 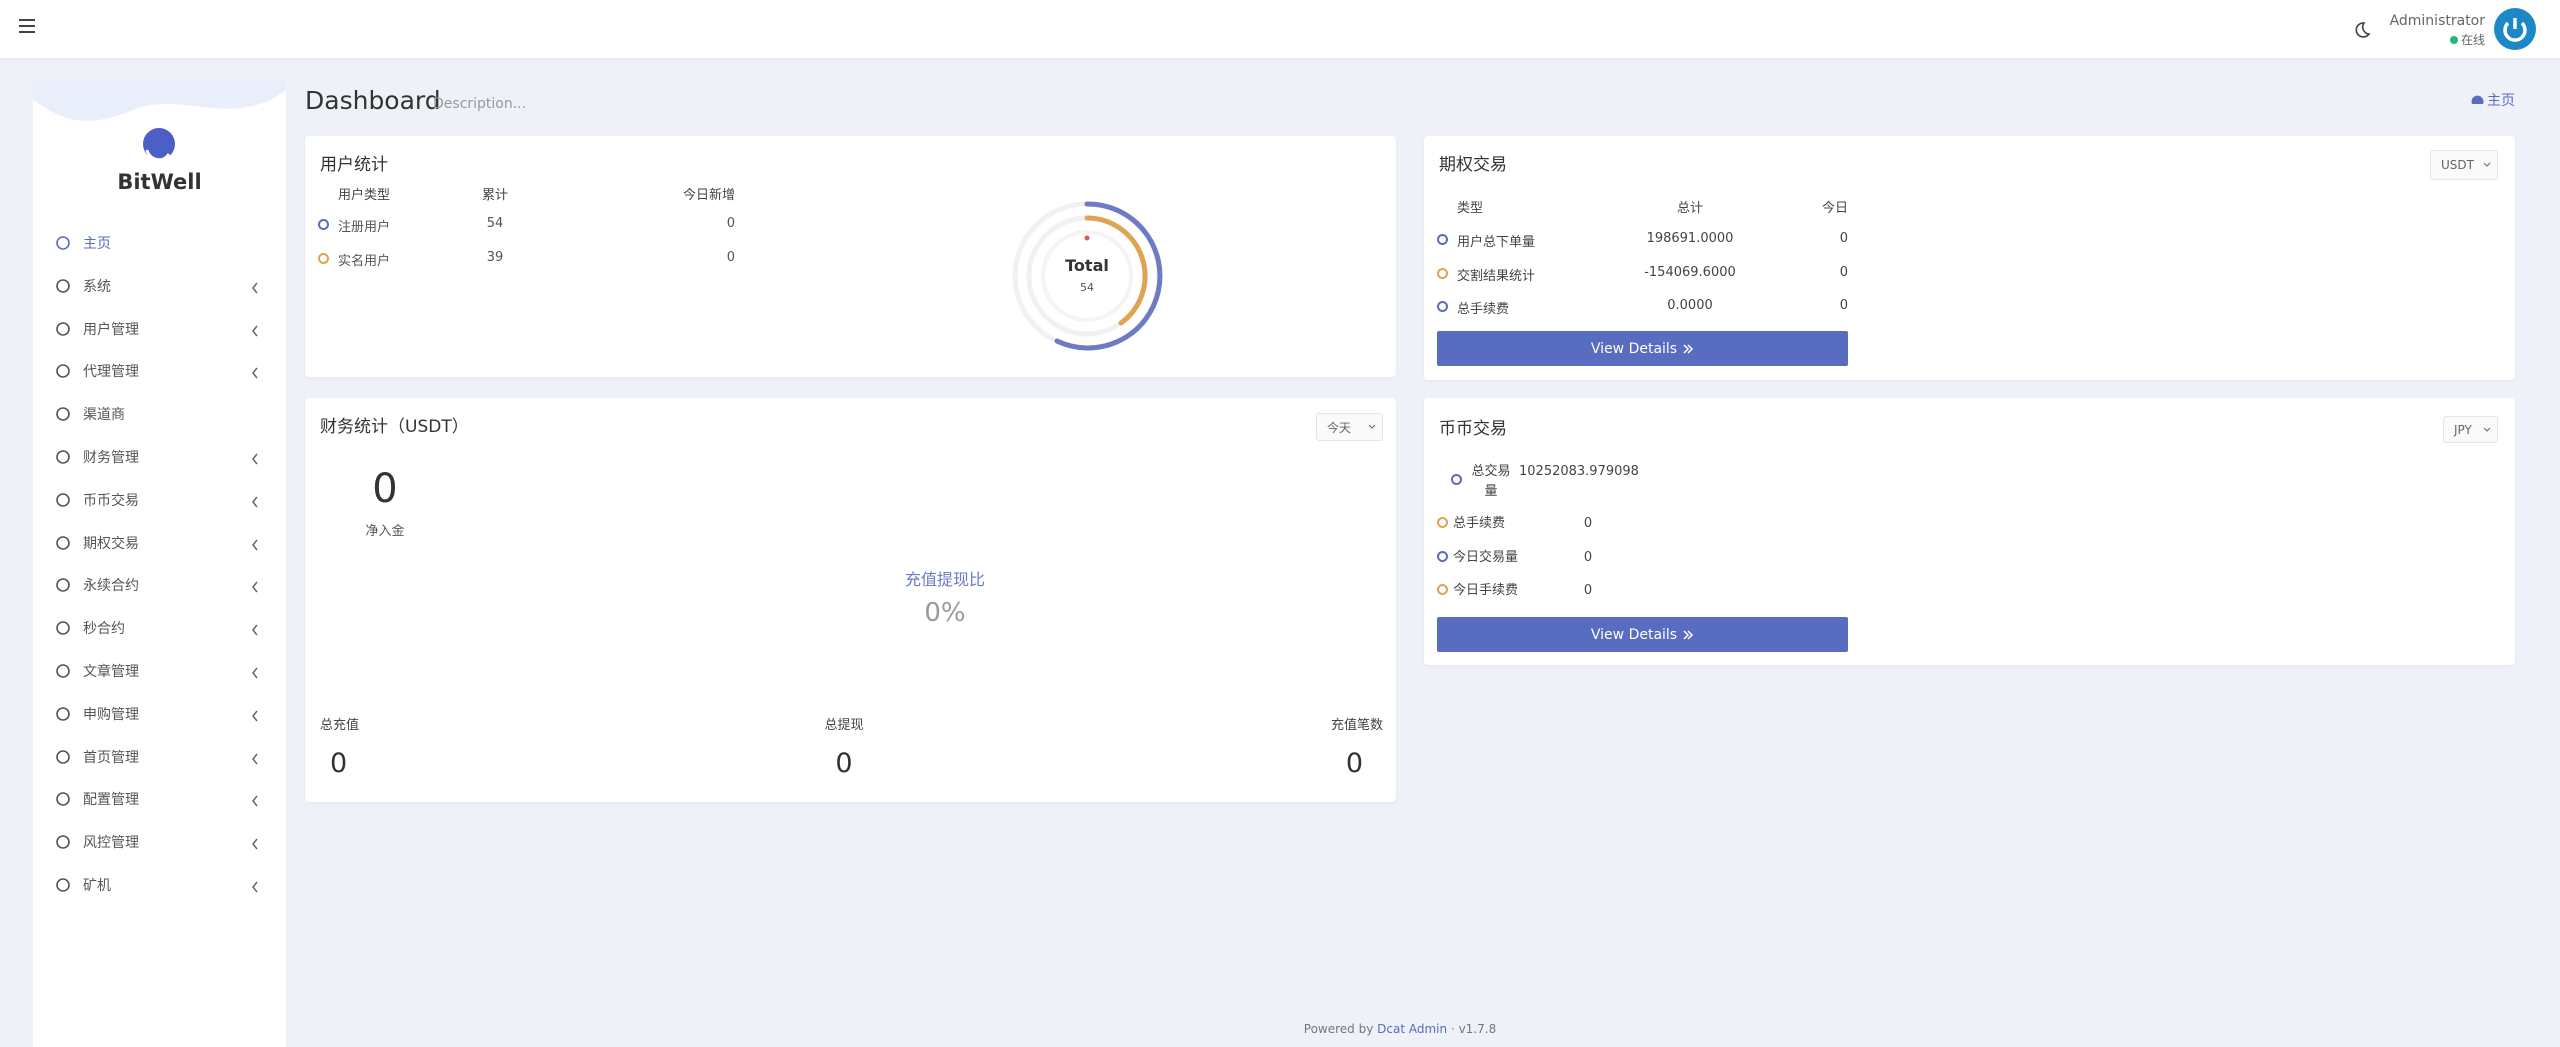 I want to click on menu-item: 秒合约, so click(x=104, y=629).